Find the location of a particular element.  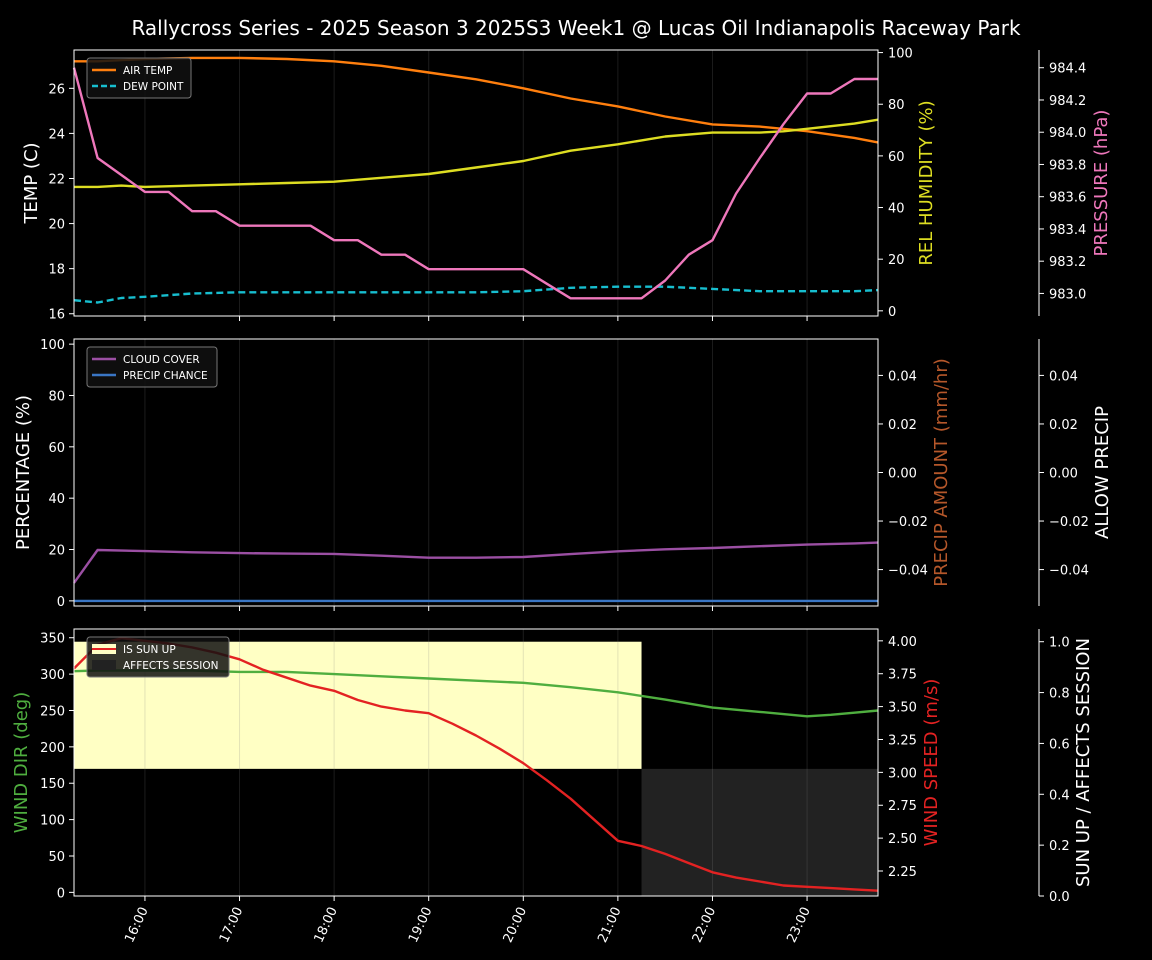

left-tick-label: 40 is located at coordinates (56, 499).